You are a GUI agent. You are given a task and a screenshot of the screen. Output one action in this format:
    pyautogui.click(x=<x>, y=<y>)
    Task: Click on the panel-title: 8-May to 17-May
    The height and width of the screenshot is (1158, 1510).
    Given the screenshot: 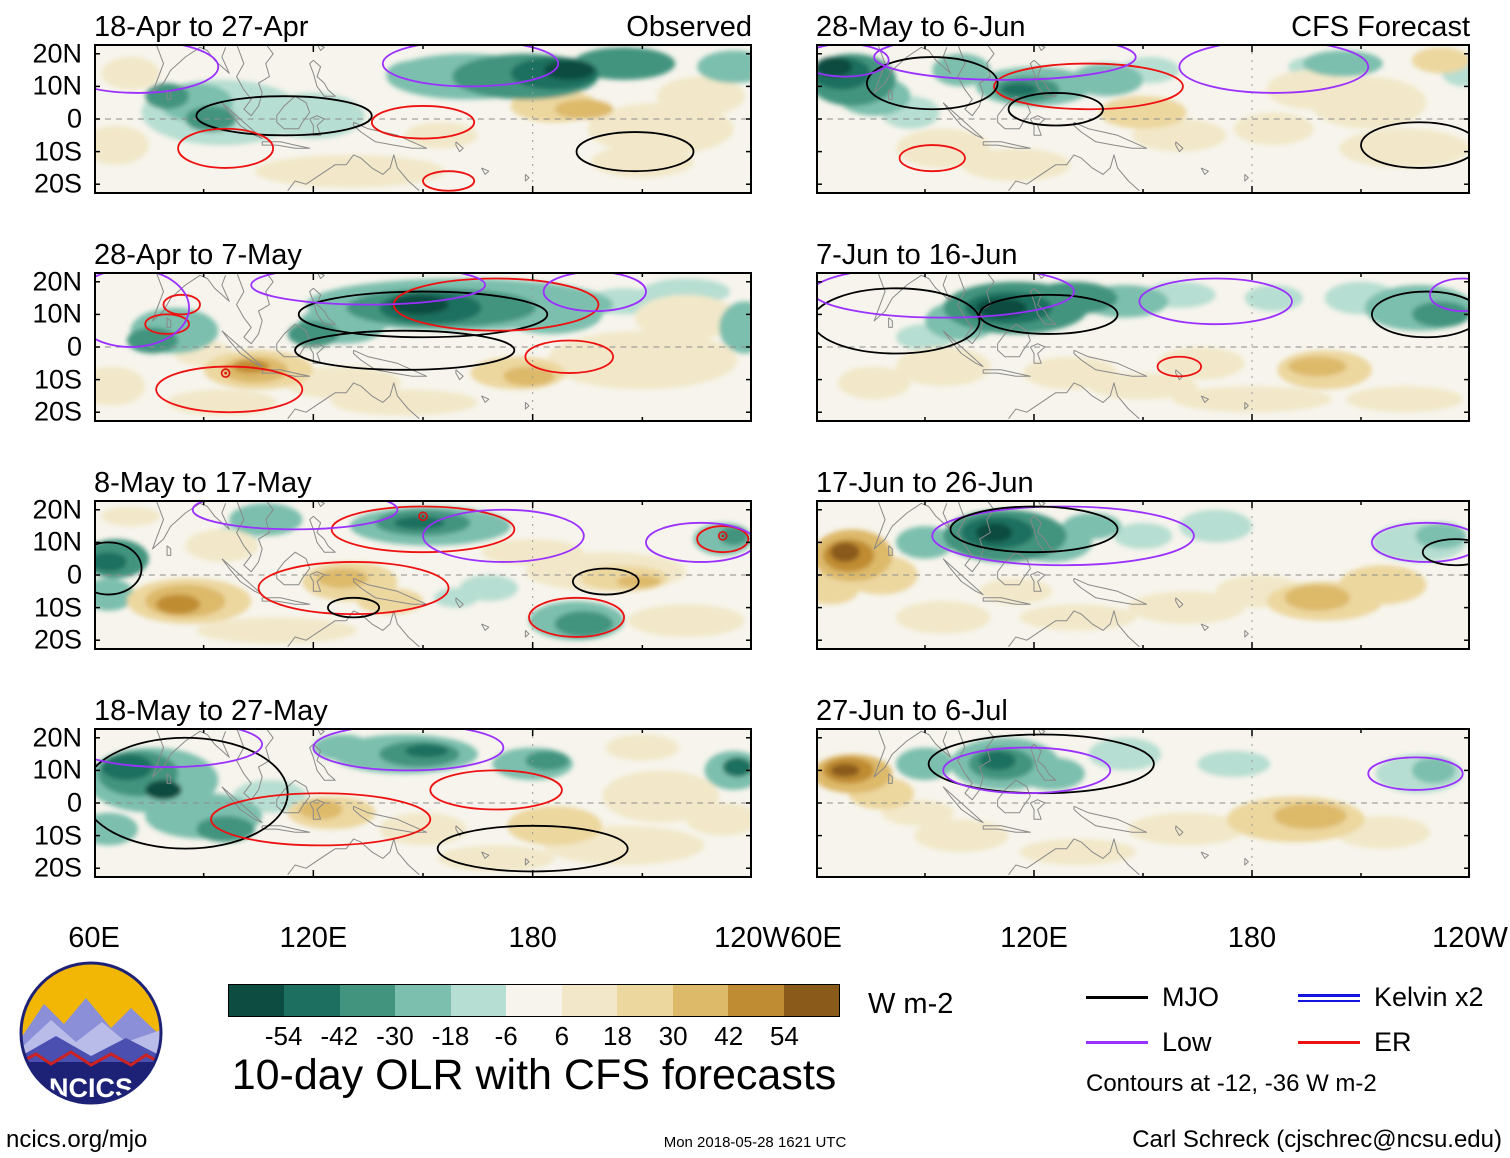 What is the action you would take?
    pyautogui.click(x=203, y=483)
    